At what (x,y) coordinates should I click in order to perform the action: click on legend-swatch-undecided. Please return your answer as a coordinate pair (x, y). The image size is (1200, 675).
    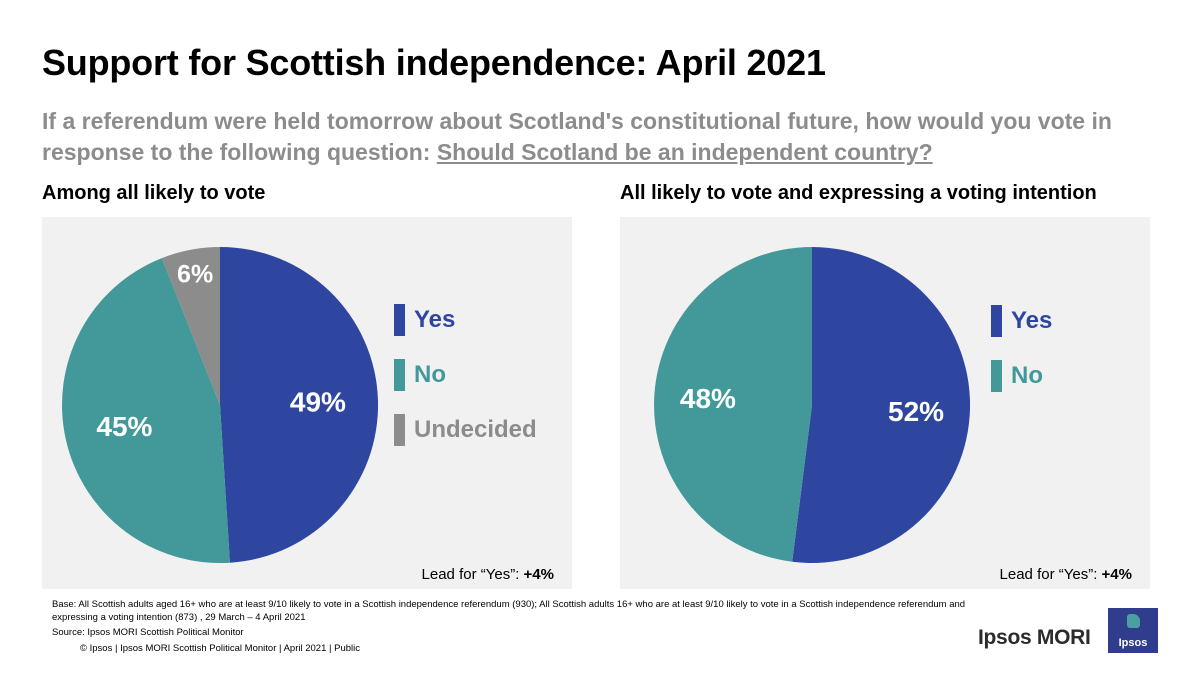
    Looking at the image, I should click on (399, 430).